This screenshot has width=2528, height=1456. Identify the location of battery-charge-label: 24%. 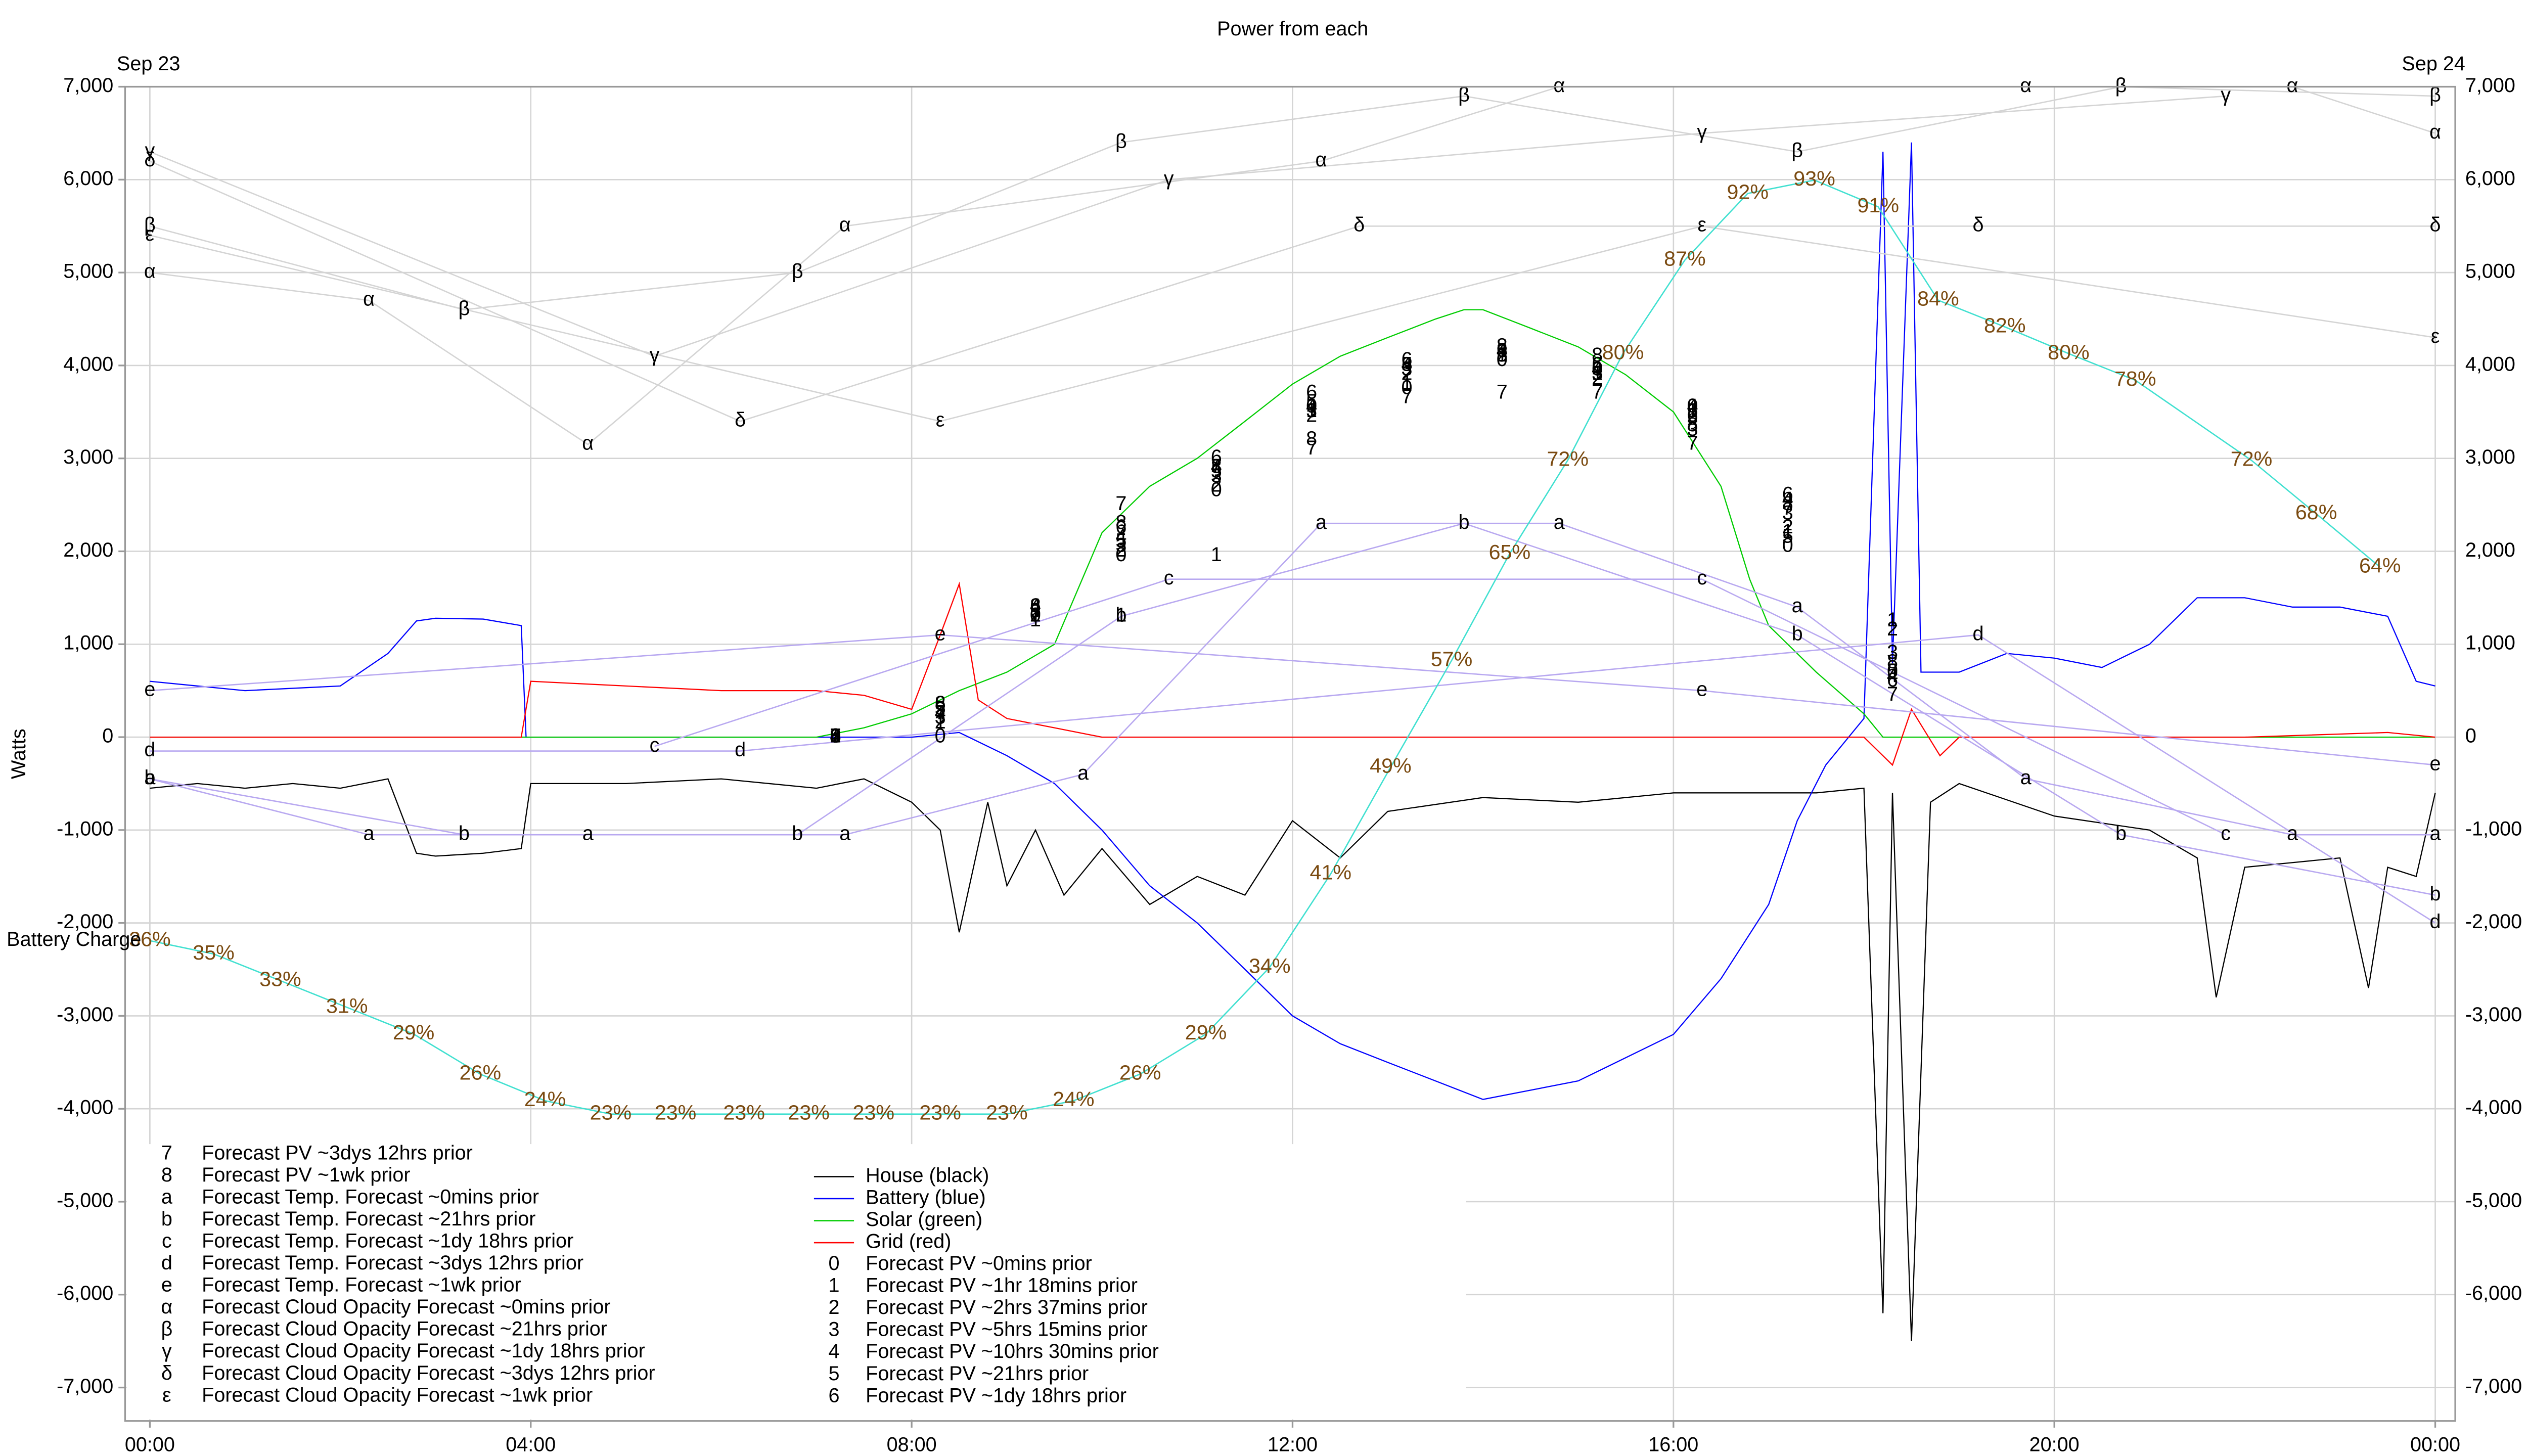
(545, 1099).